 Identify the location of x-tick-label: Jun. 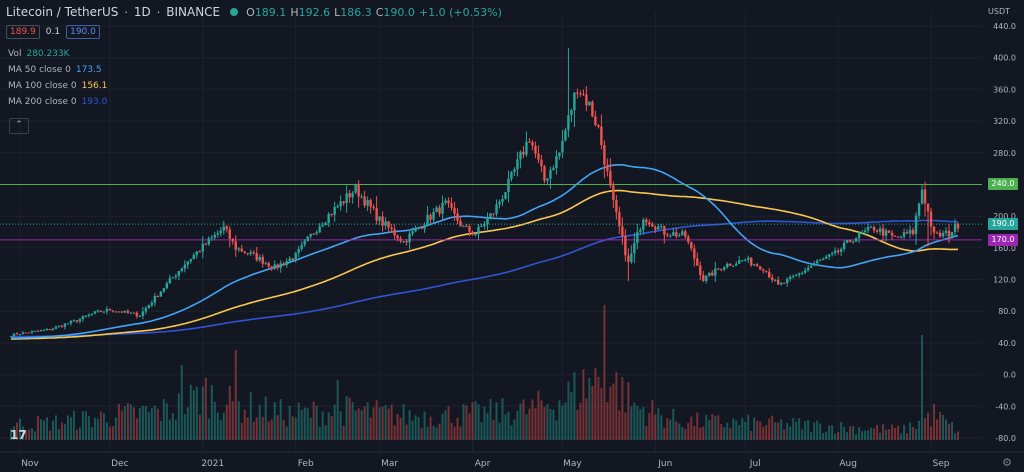
(664, 464).